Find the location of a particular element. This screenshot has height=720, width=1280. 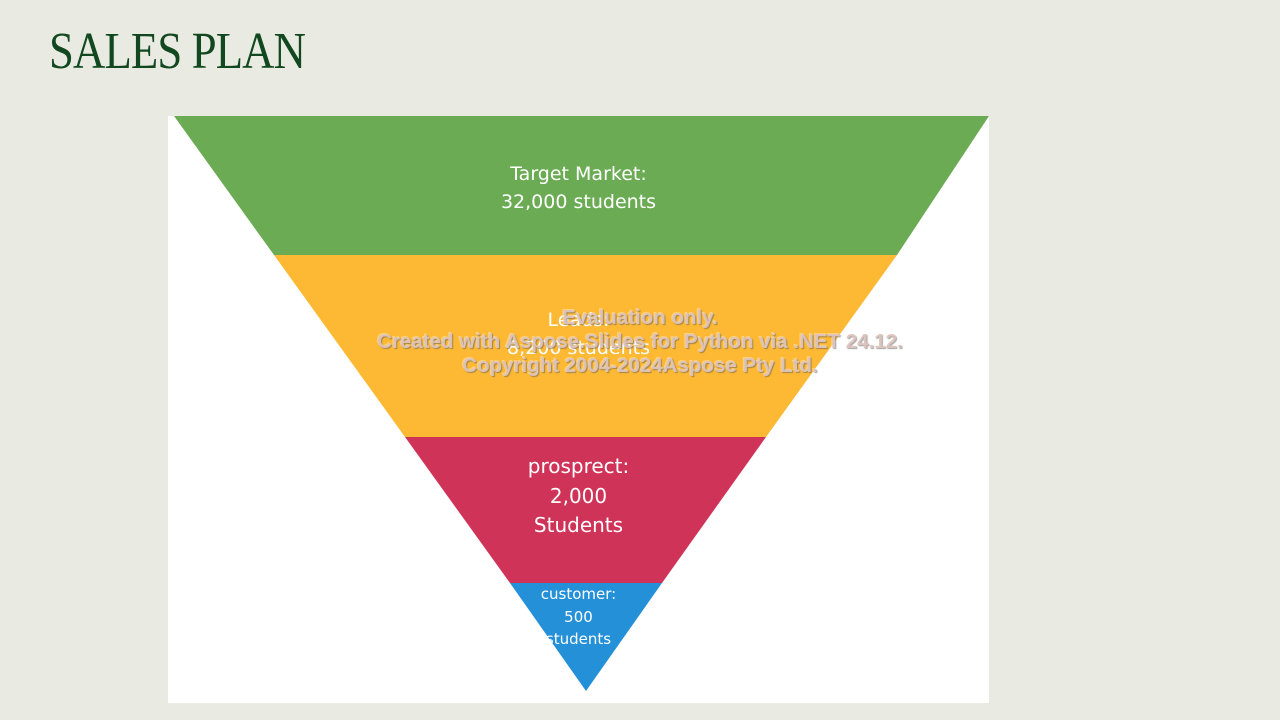

funnel-stage-leads is located at coordinates (585, 346).